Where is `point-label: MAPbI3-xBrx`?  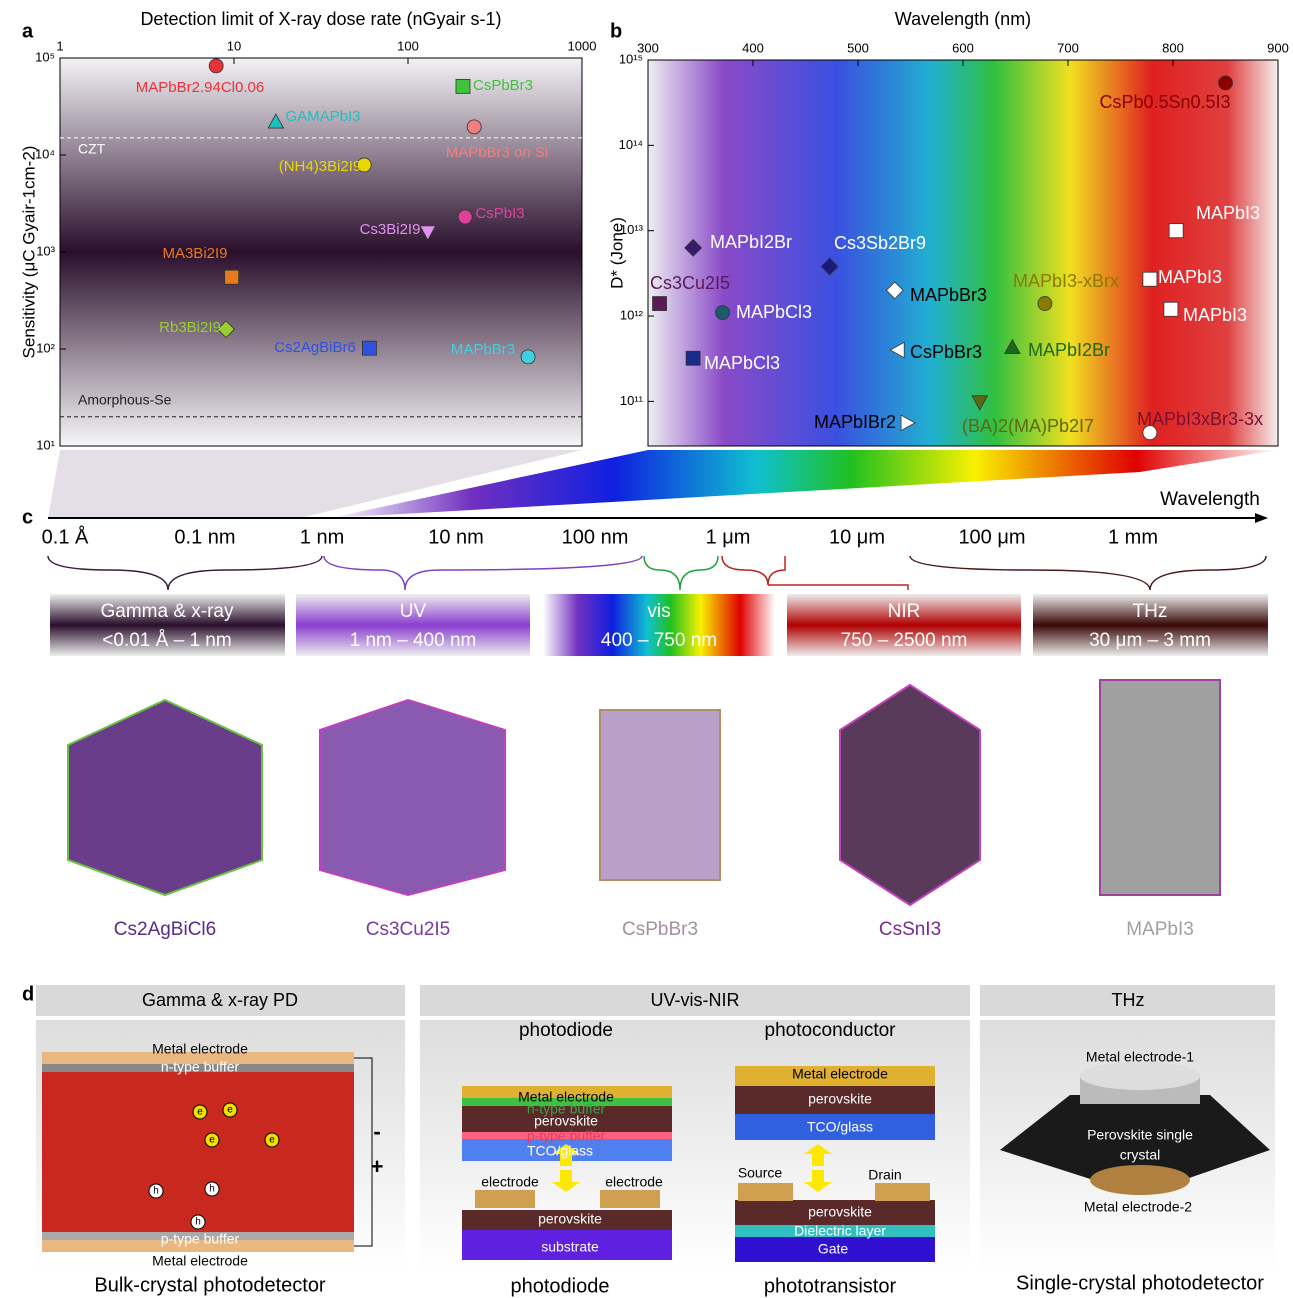 point-label: MAPbI3-xBrx is located at coordinates (1066, 281).